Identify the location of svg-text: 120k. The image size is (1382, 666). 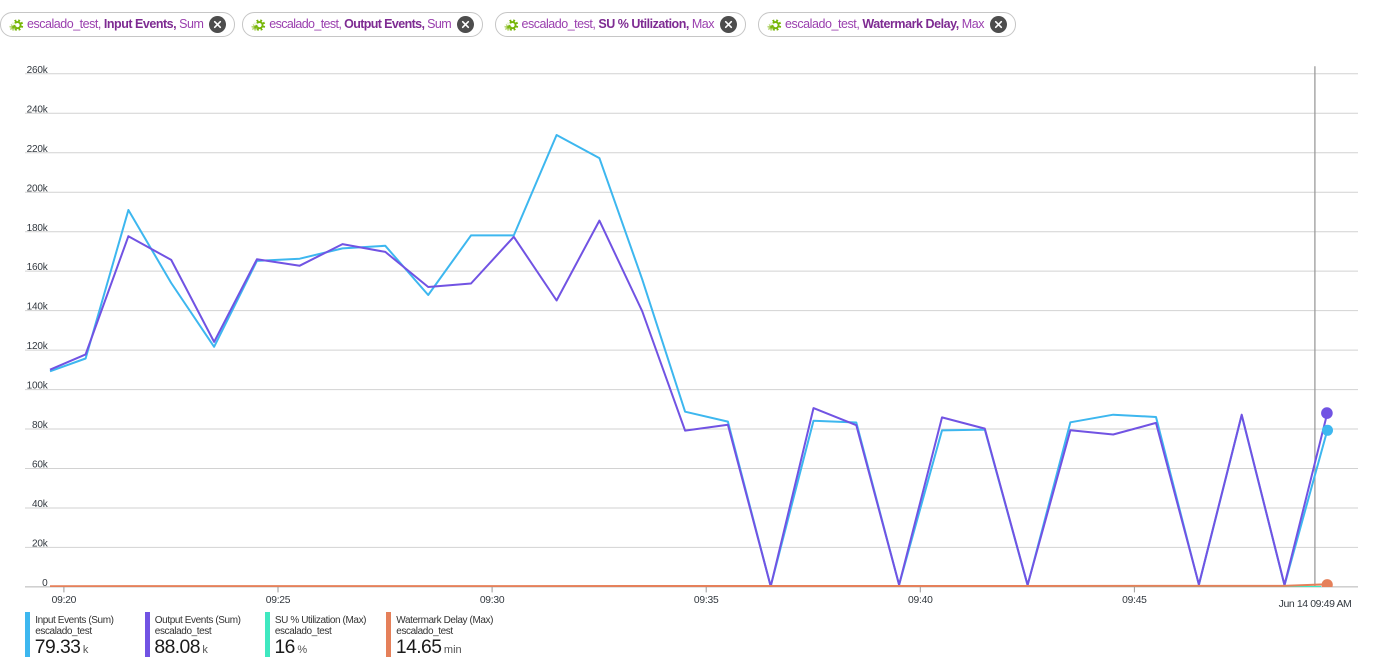
(38, 346).